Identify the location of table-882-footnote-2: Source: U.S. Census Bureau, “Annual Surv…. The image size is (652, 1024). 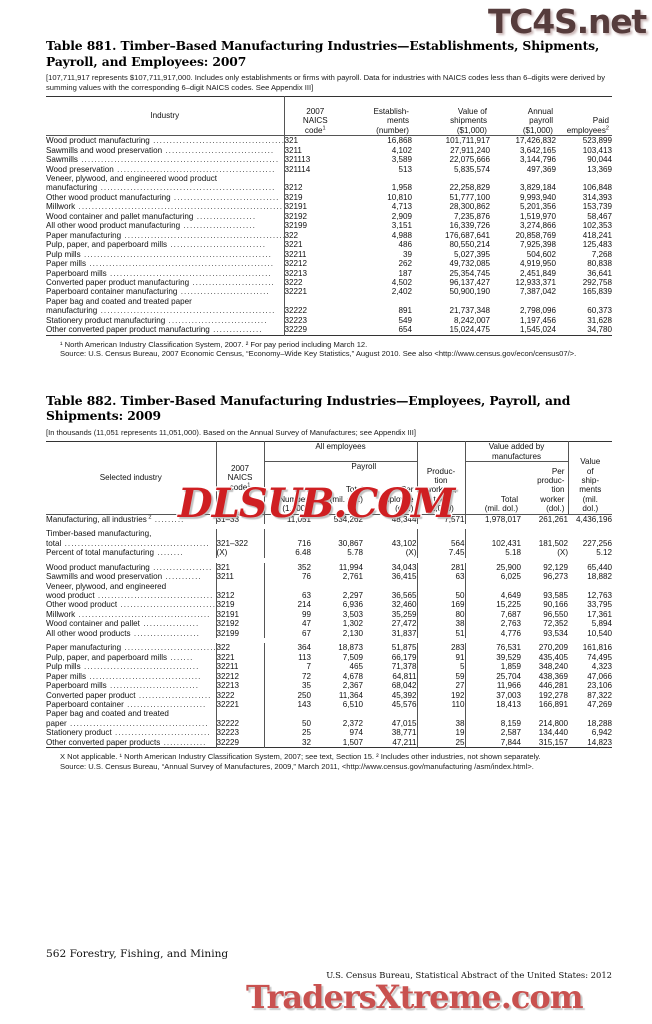
(297, 766).